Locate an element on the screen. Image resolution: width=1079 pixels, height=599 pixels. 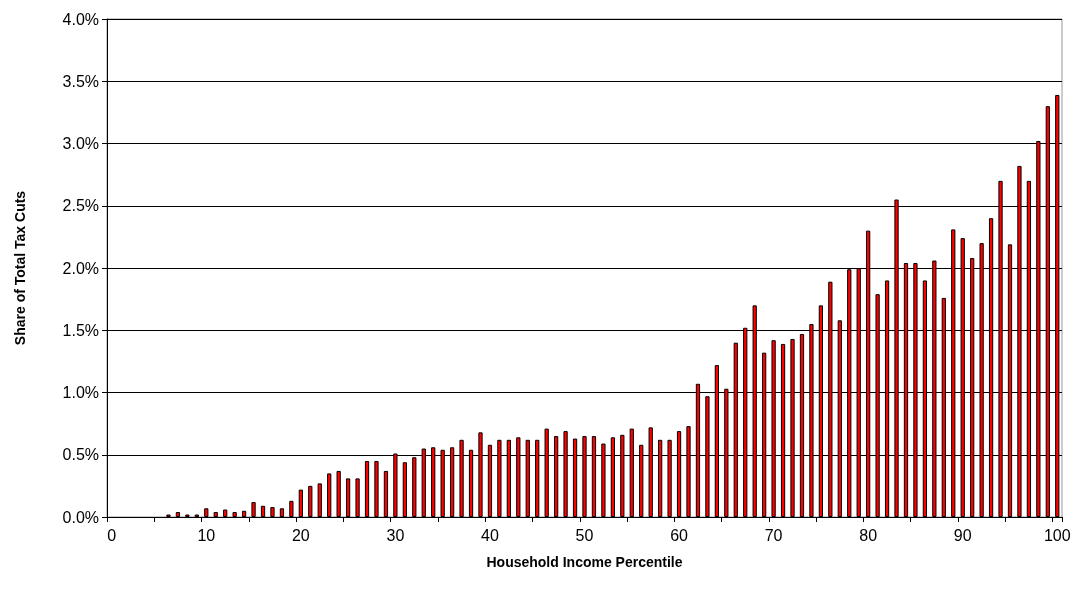
y-tick-label: 2.5% is located at coordinates (80, 206).